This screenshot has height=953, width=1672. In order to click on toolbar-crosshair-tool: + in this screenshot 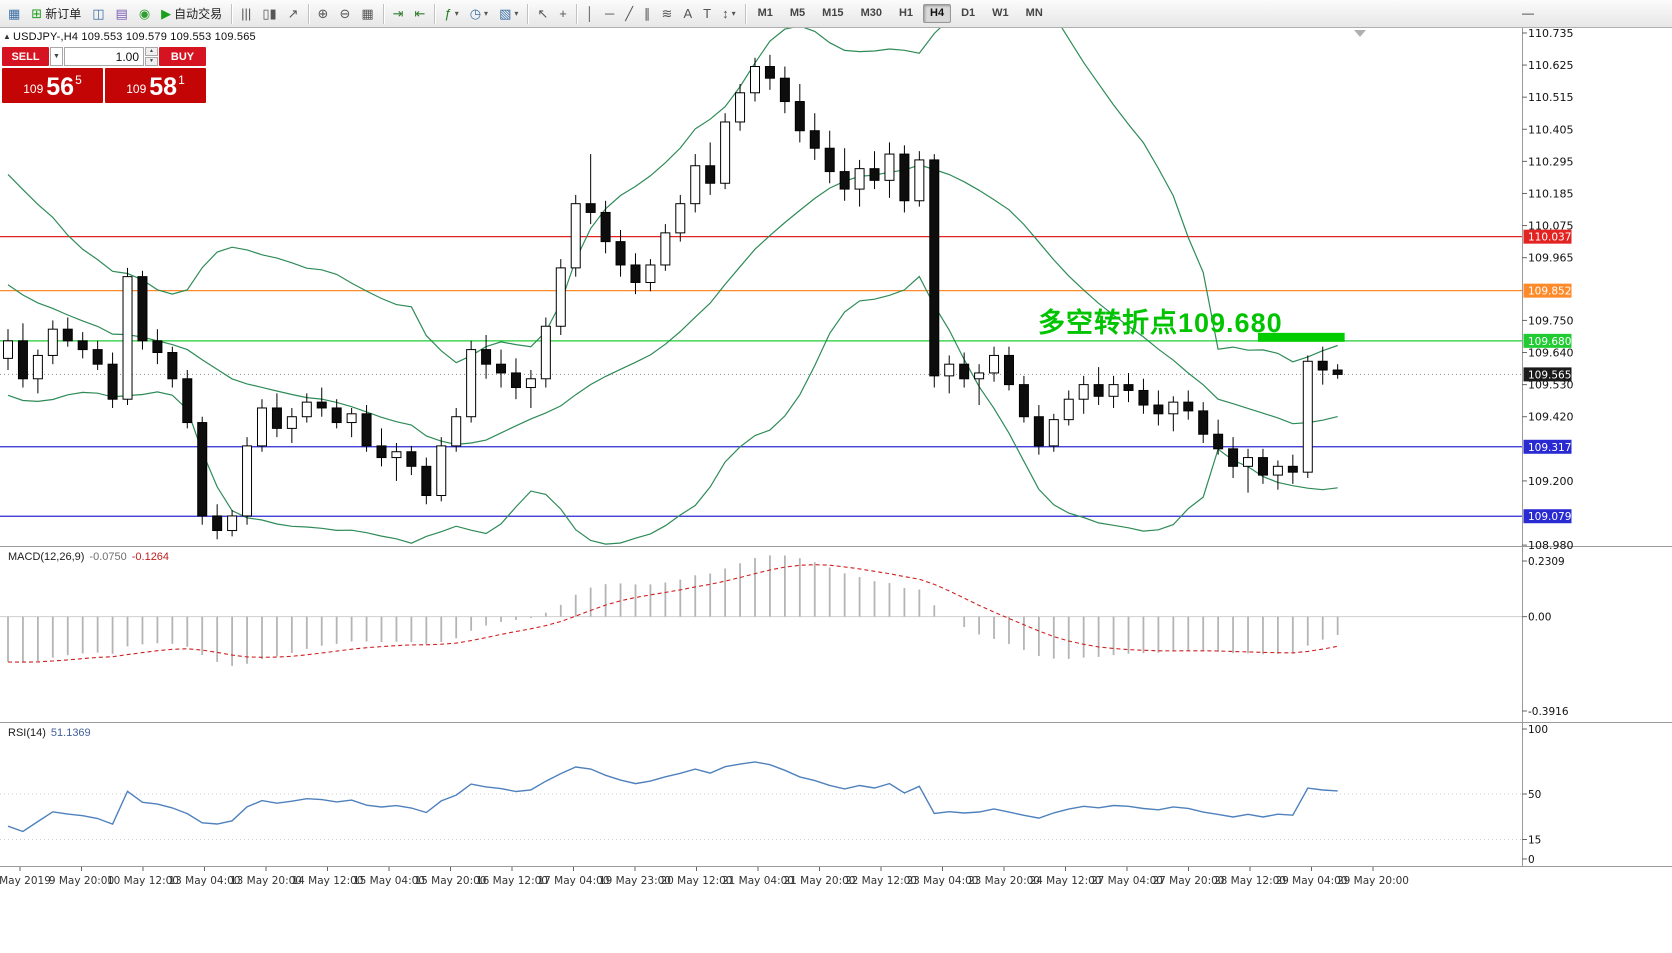, I will do `click(563, 14)`.